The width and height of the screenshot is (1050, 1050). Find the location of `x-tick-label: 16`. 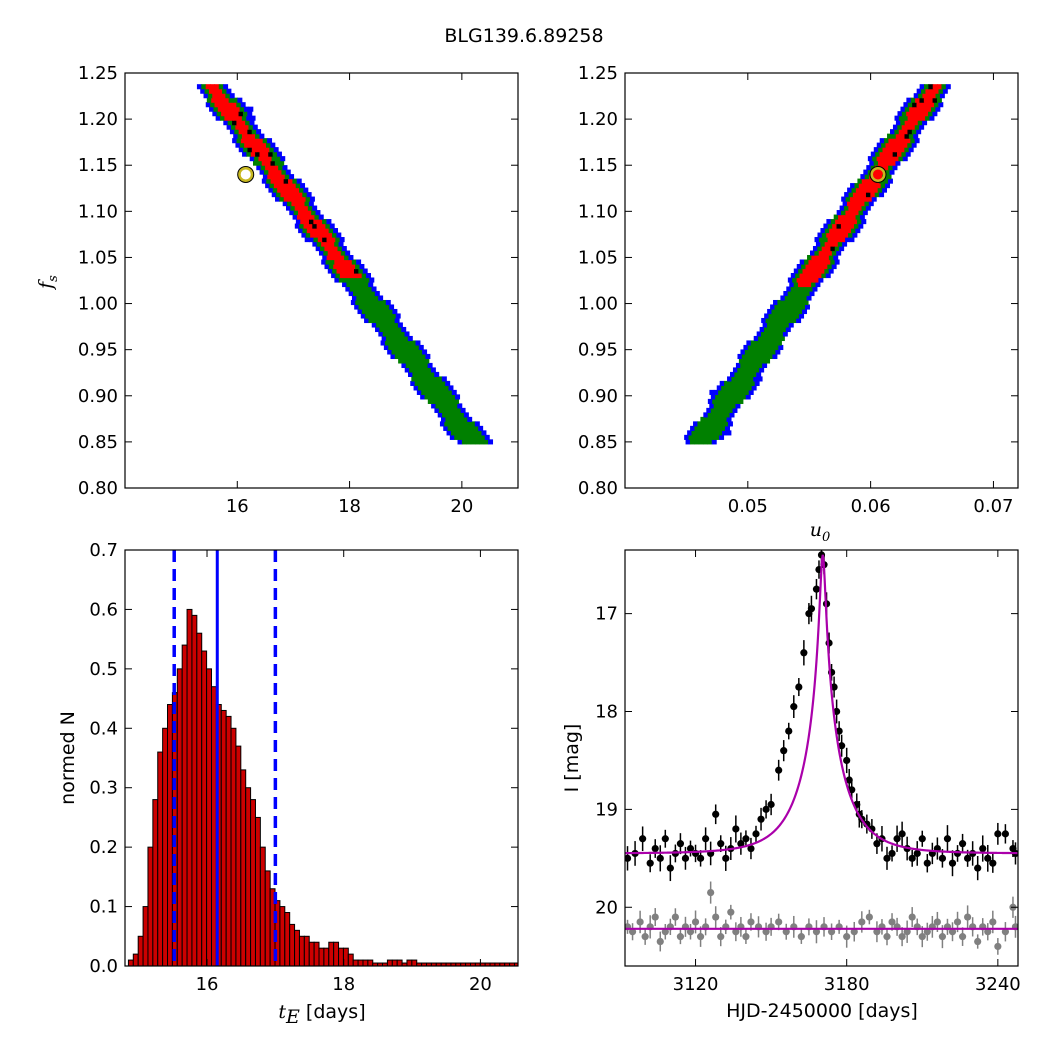

x-tick-label: 16 is located at coordinates (237, 506).